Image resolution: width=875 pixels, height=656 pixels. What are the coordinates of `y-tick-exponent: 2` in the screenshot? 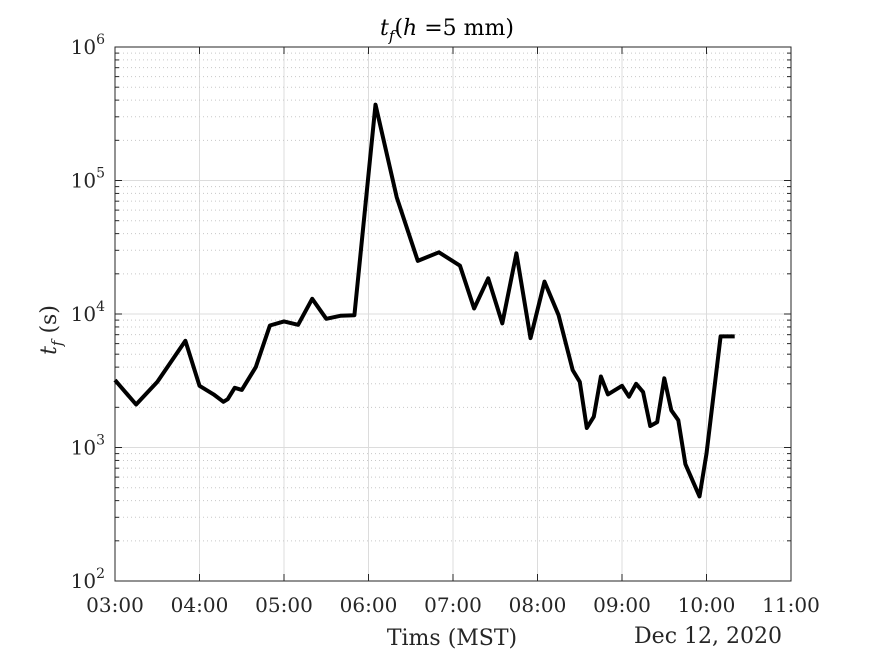 It's located at (100, 574).